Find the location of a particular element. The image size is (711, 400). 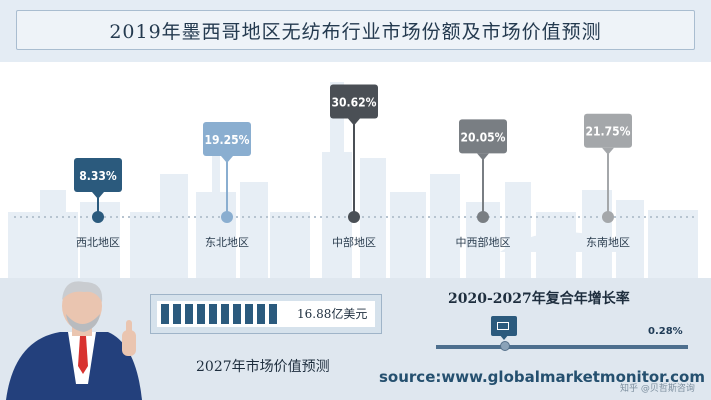

cagr-marker is located at coordinates (504, 326).